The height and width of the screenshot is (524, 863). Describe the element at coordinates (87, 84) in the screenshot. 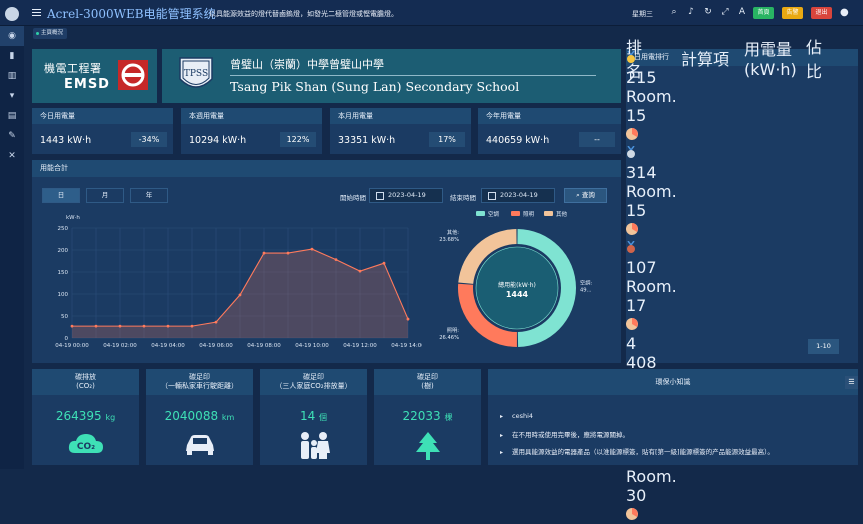

I see `emsd-en-name: EMSD` at that location.